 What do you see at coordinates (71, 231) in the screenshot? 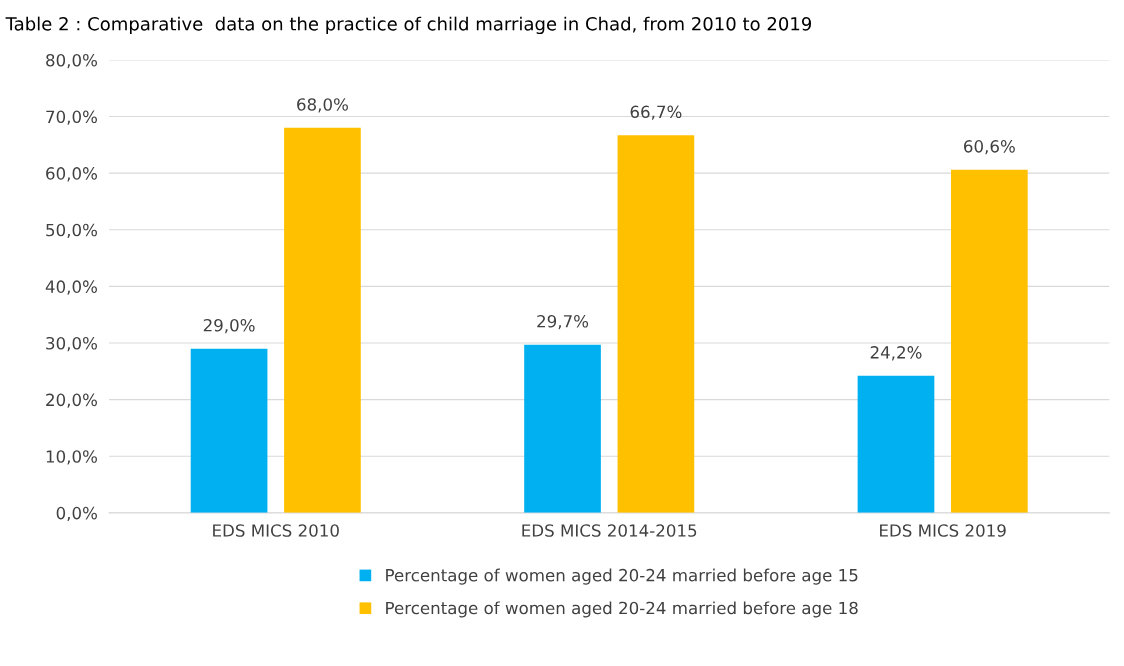
I see `y-tick-label: 50,0%` at bounding box center [71, 231].